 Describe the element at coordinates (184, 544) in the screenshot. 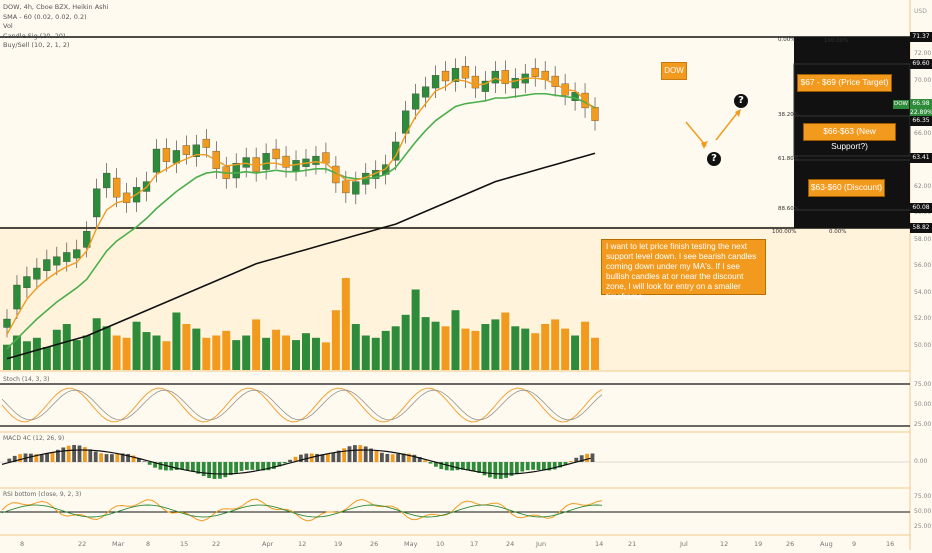

I see `time-tick: 15` at that location.